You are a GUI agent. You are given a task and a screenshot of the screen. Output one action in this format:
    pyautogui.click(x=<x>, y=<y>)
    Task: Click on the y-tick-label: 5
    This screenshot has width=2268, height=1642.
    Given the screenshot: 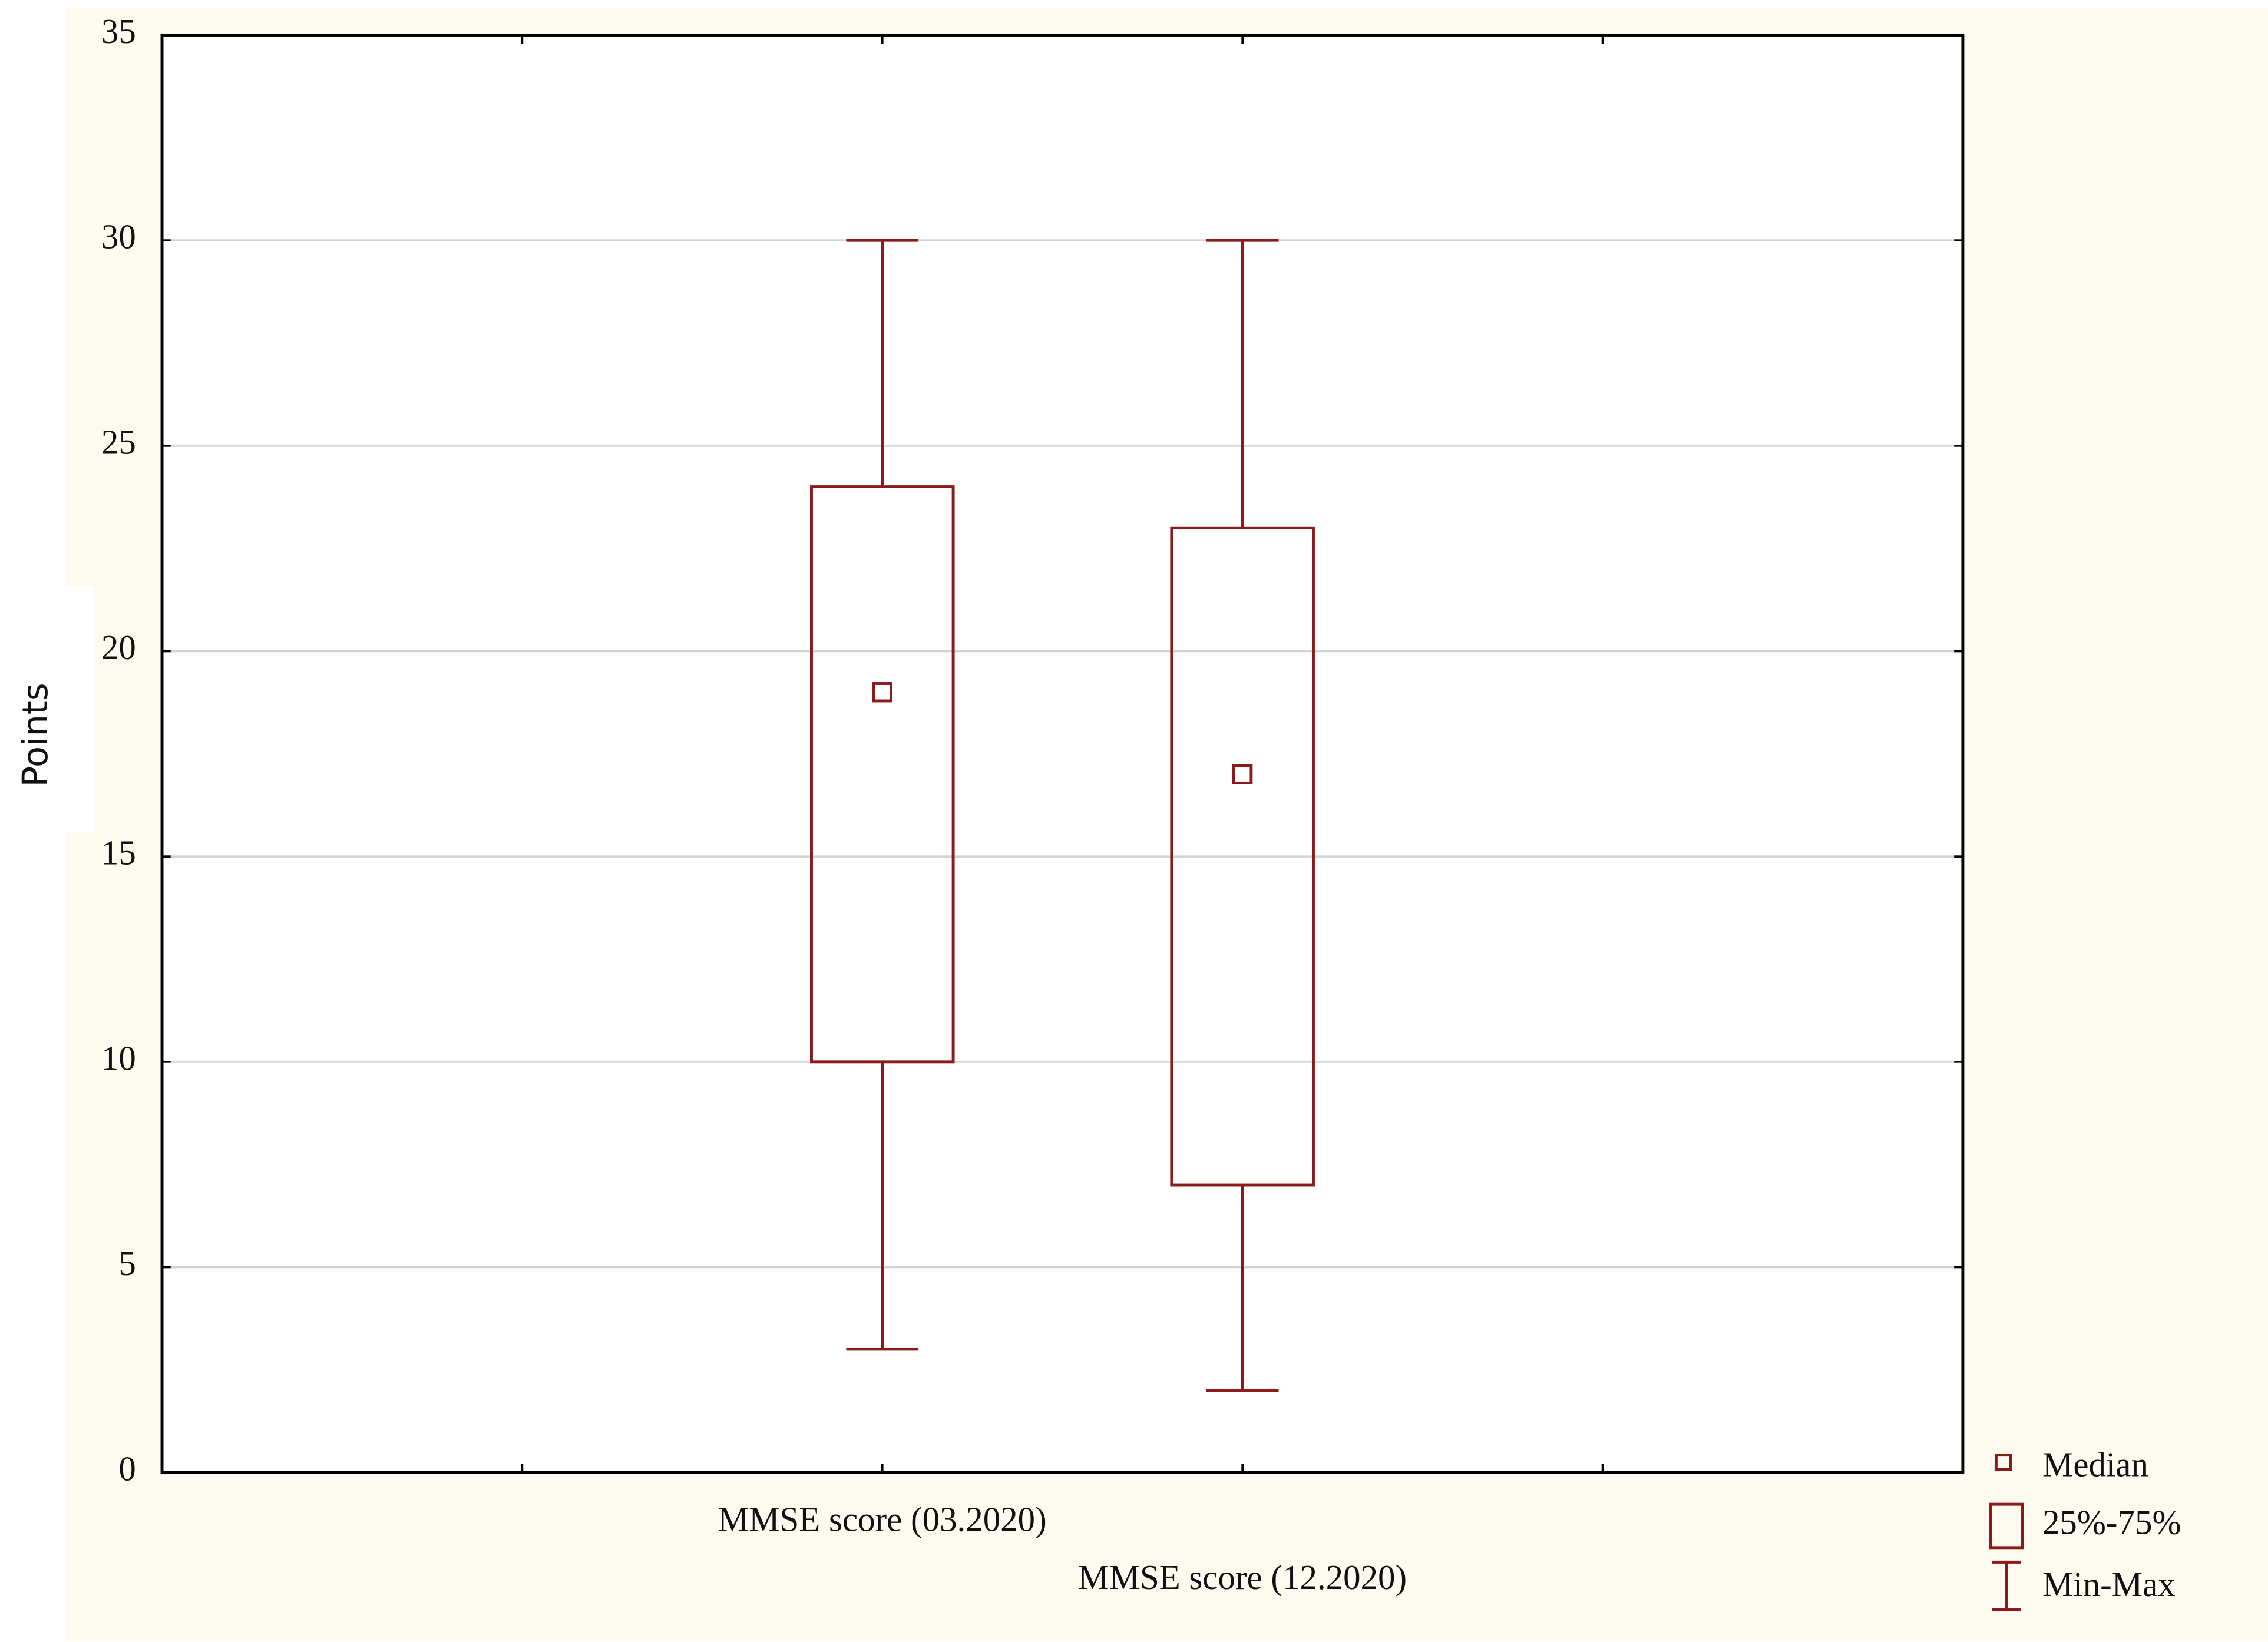 What is the action you would take?
    pyautogui.click(x=126, y=1264)
    